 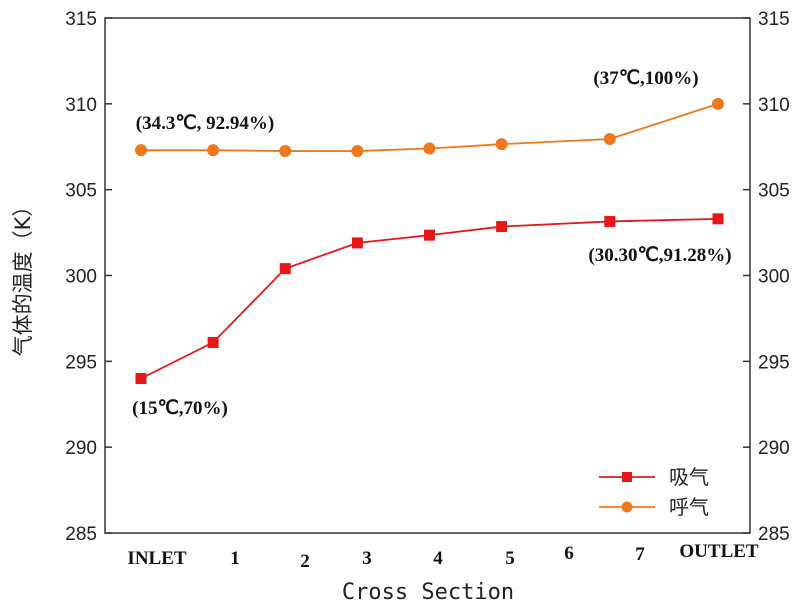 I want to click on legend-marker-inhale, so click(x=627, y=477).